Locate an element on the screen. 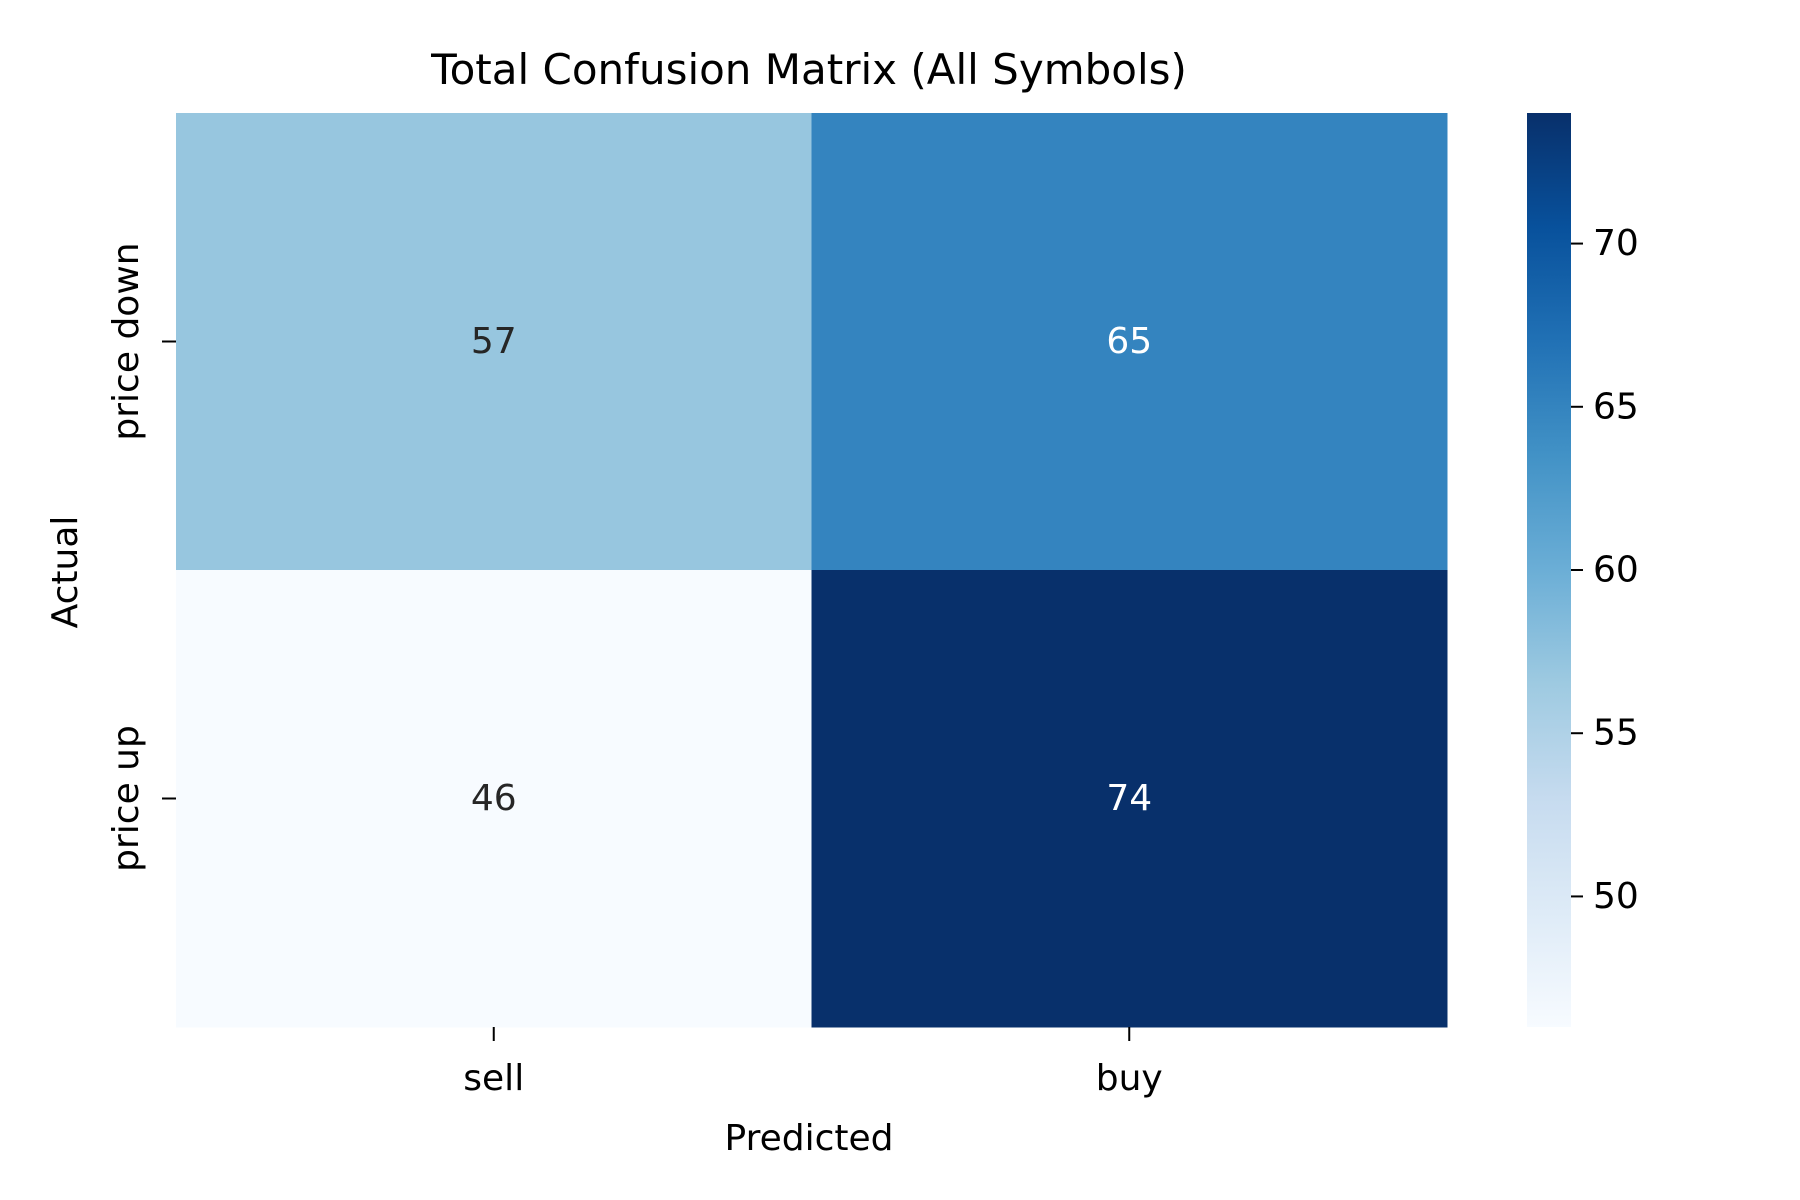 Image resolution: width=1800 pixels, height=1200 pixels. y-axis-label: Actual is located at coordinates (65, 572).